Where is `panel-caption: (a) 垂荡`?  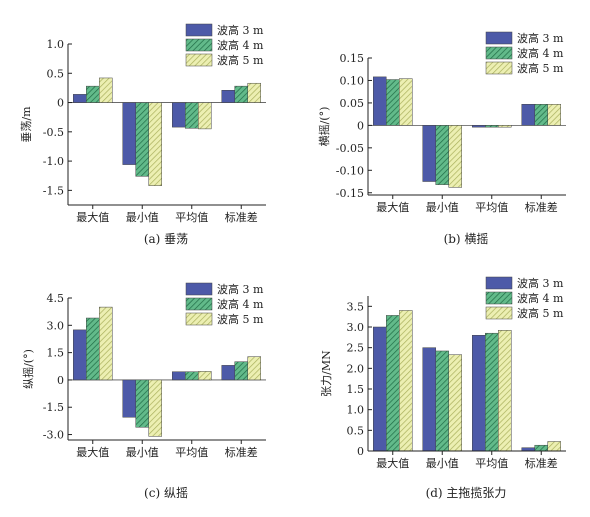
panel-caption: (a) 垂荡 is located at coordinates (166, 239).